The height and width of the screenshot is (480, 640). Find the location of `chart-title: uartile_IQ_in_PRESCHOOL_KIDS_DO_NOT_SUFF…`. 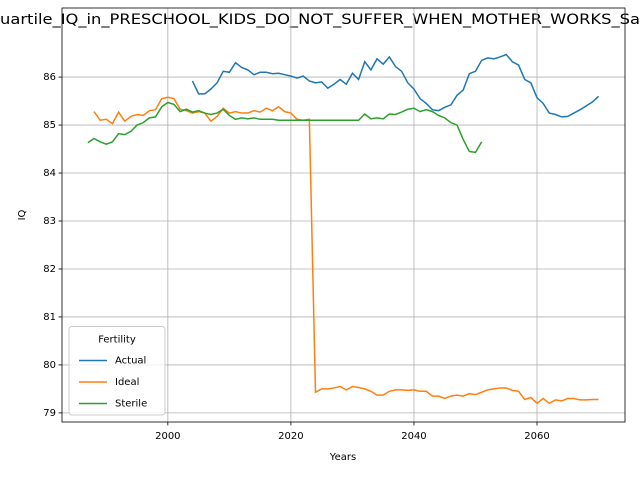

chart-title: uartile_IQ_in_PRESCHOOL_KIDS_DO_NOT_SUFF… is located at coordinates (320, 20).